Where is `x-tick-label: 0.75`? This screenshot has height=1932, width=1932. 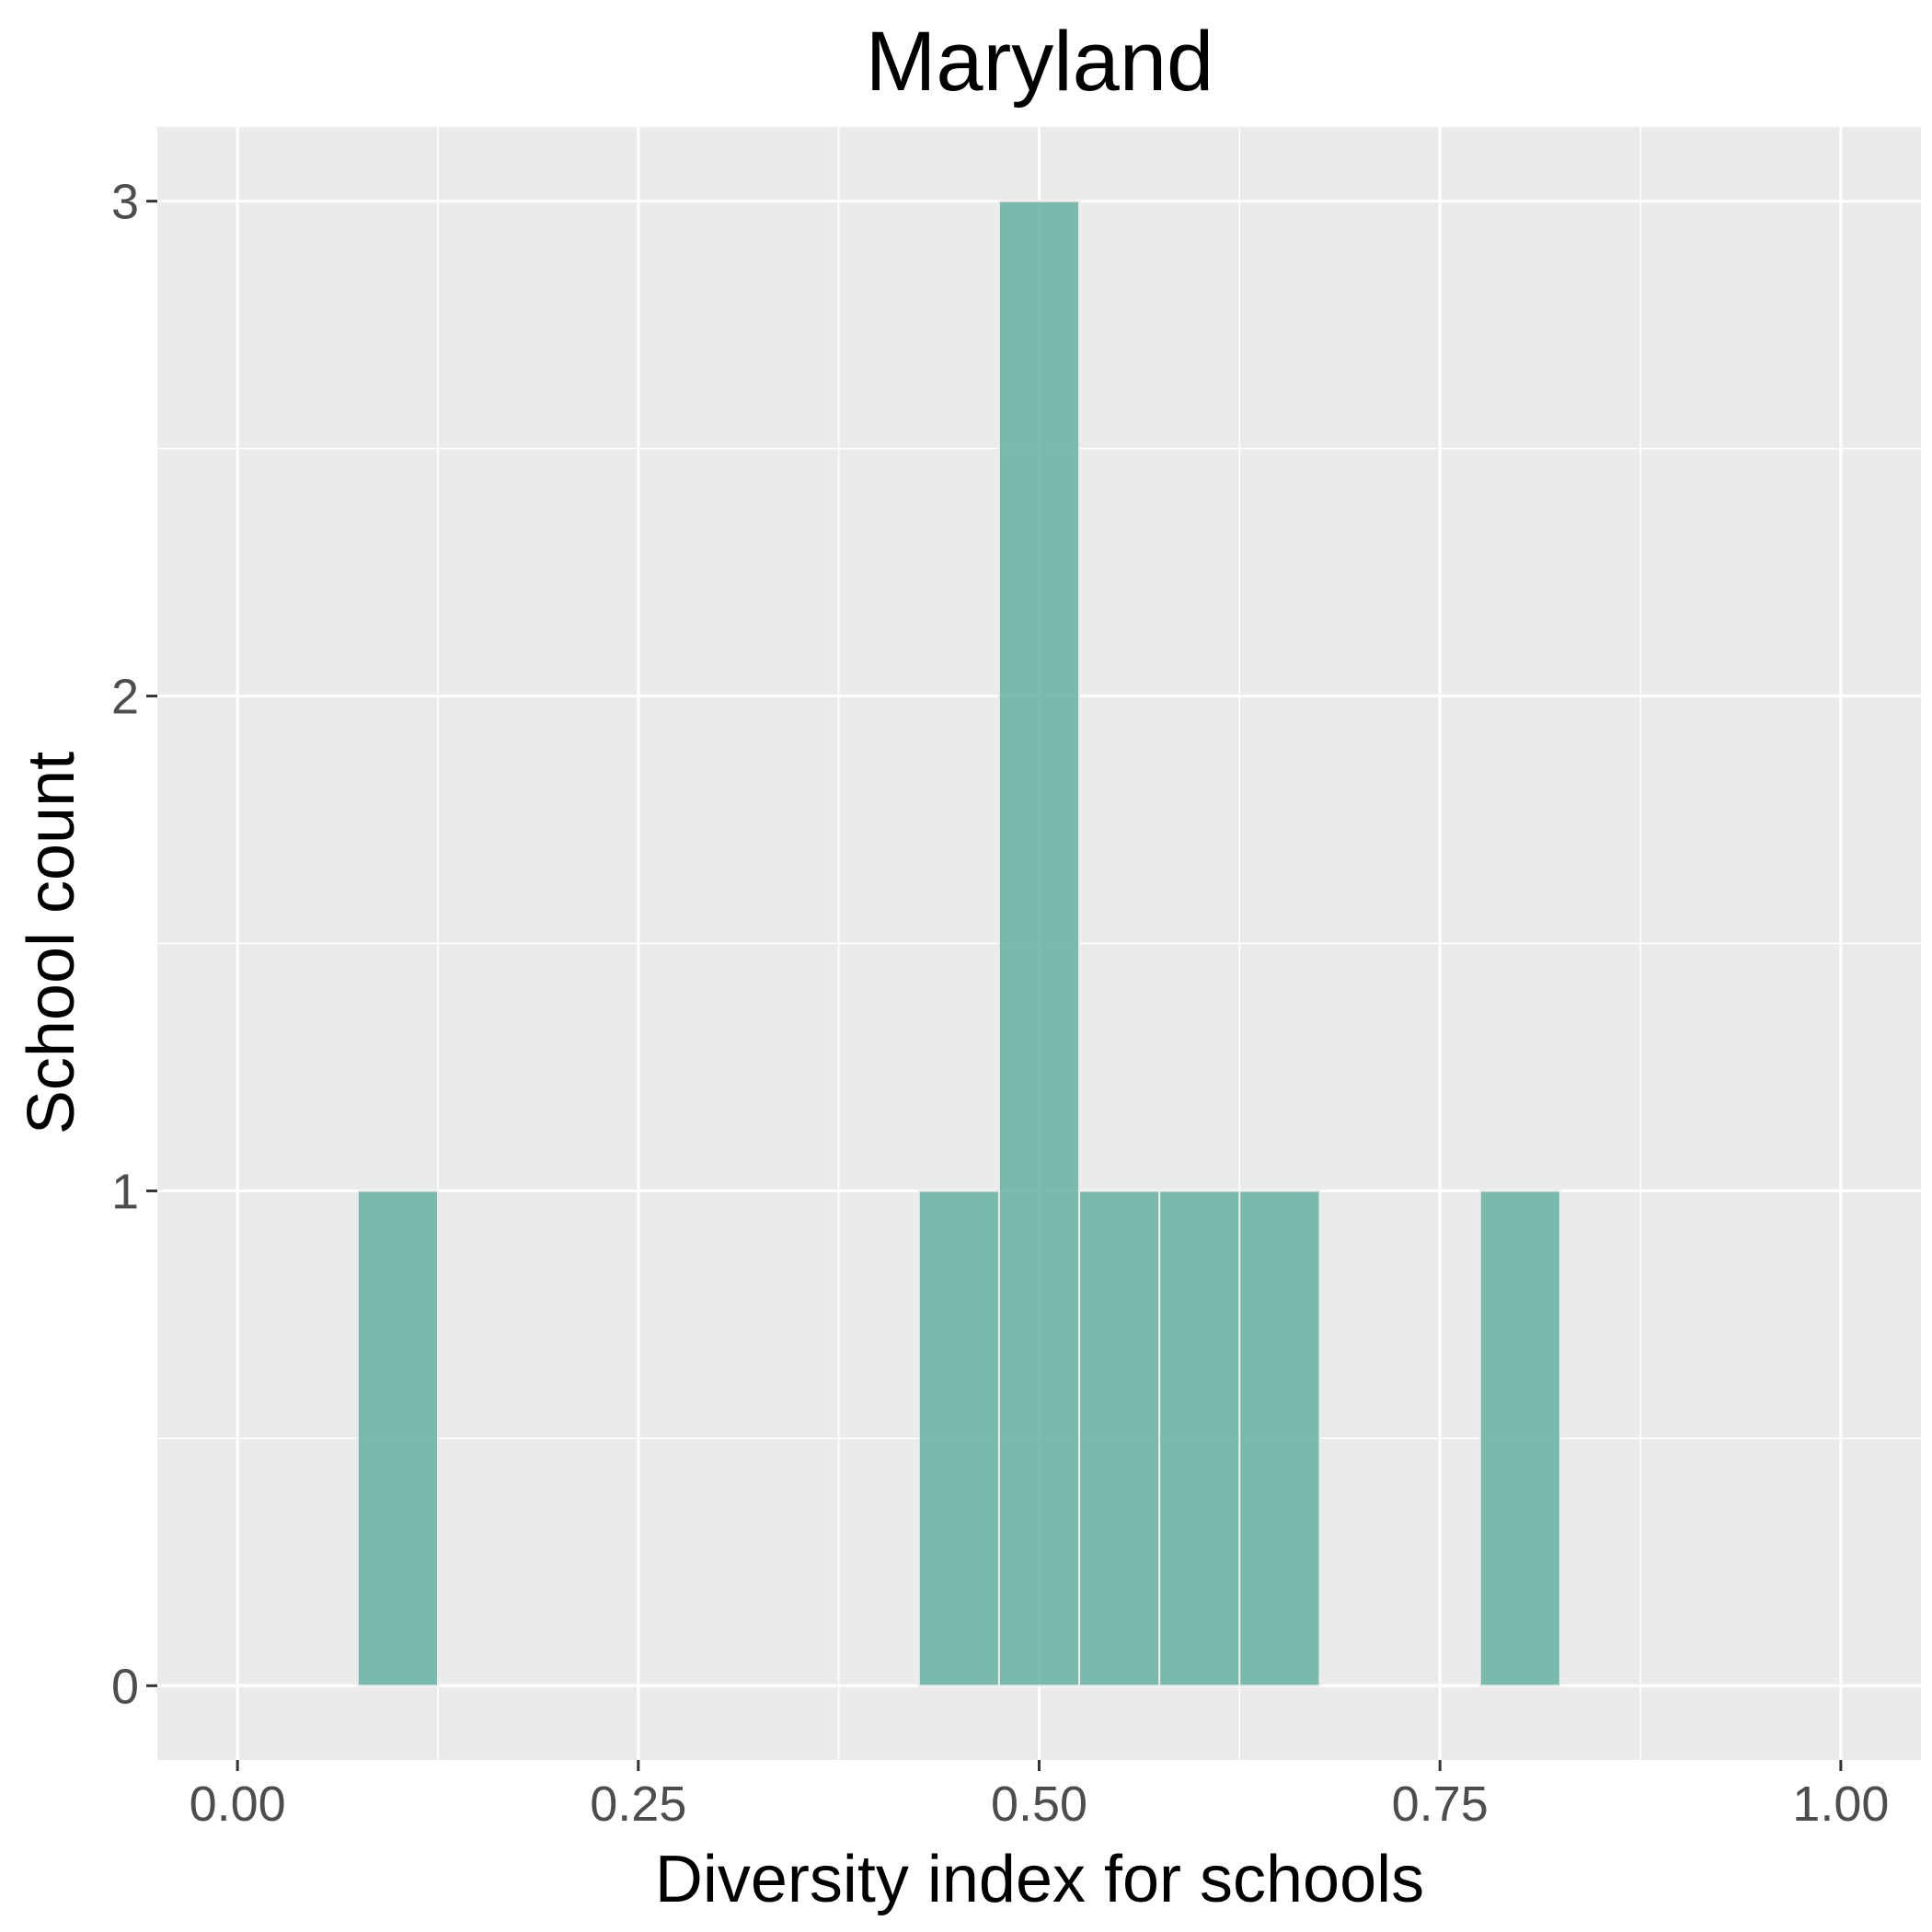
x-tick-label: 0.75 is located at coordinates (1440, 1804).